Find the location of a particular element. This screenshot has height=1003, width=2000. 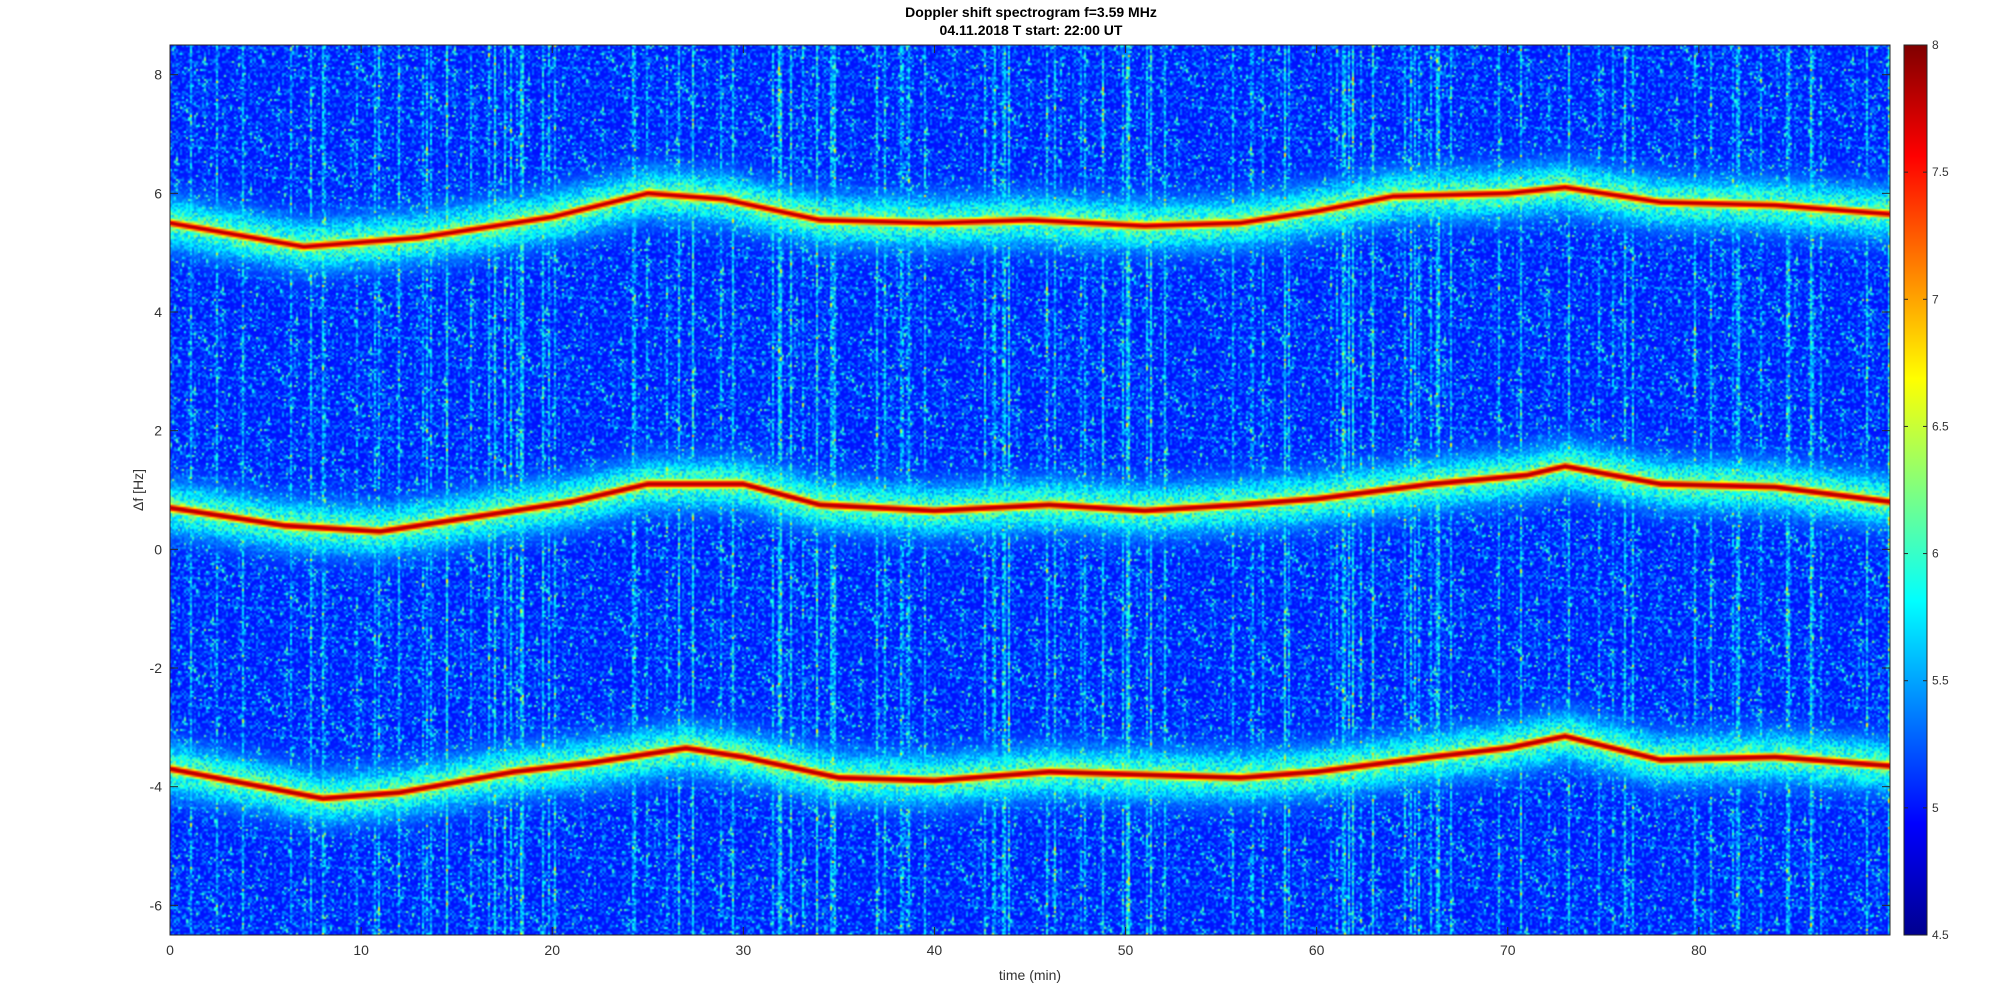

y-tick-label: -2 is located at coordinates (156, 668).